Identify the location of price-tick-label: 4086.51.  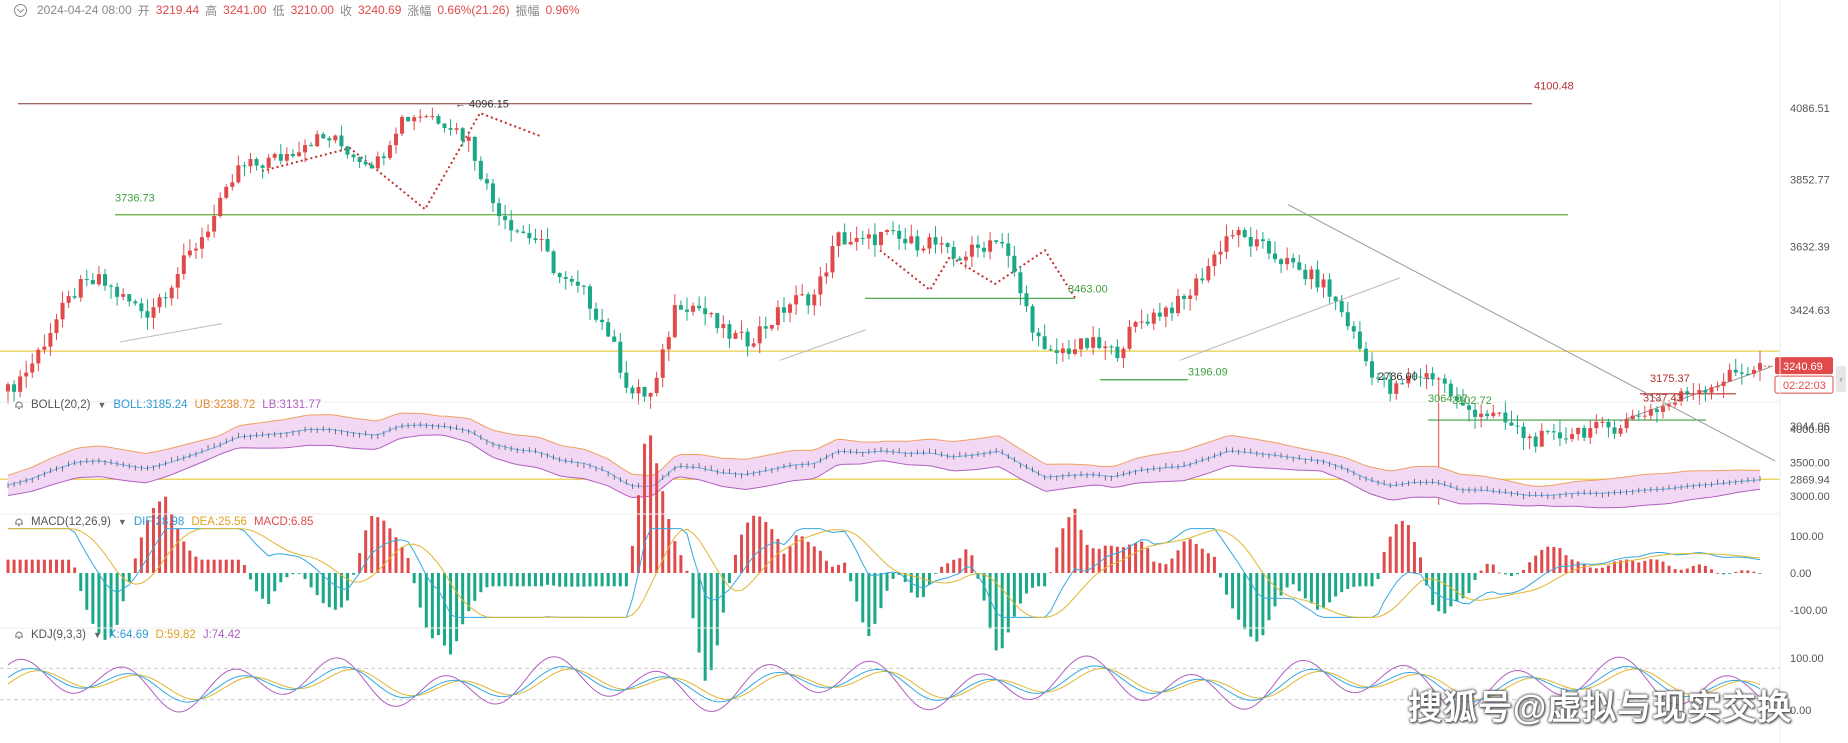
(1810, 109).